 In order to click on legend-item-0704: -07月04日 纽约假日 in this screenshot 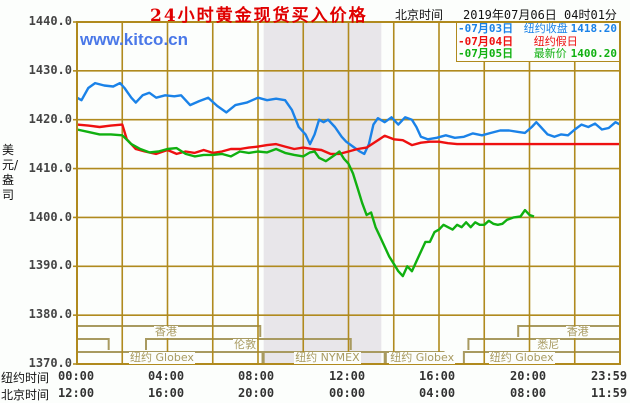, I will do `click(538, 41)`.